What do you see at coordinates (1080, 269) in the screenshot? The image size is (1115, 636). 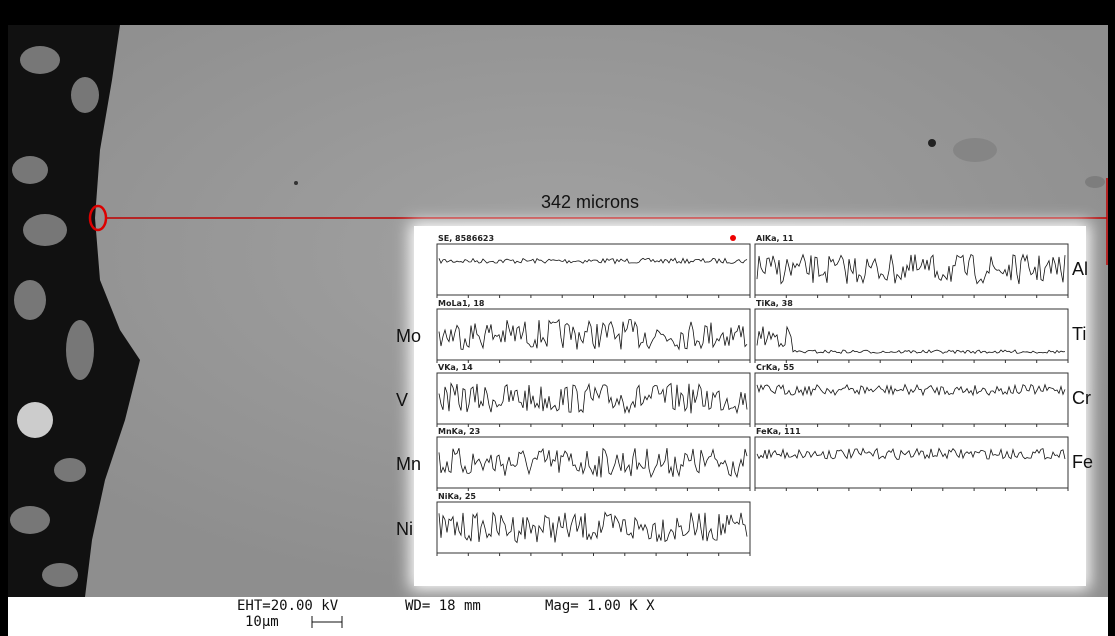 I see `element-label: Al` at bounding box center [1080, 269].